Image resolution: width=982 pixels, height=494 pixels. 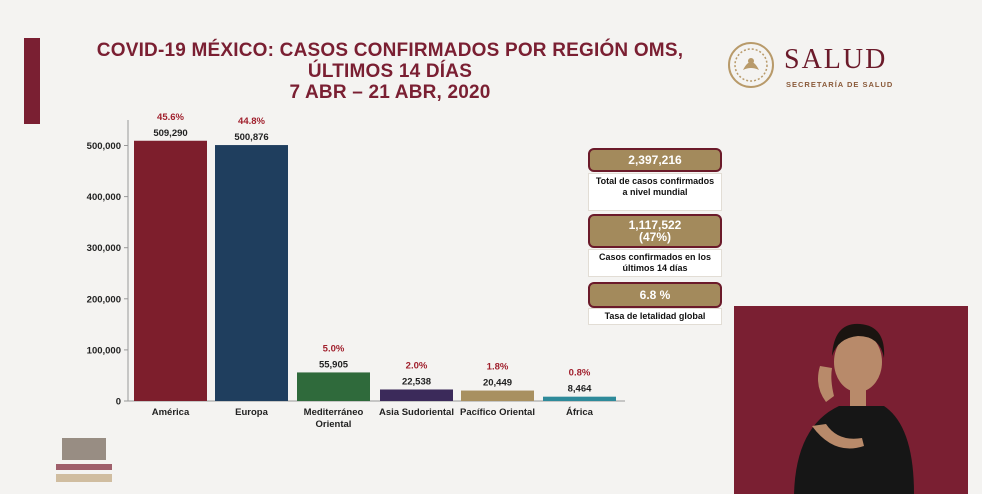 What do you see at coordinates (170, 117) in the screenshot?
I see `bar-percent-label: 45.6%` at bounding box center [170, 117].